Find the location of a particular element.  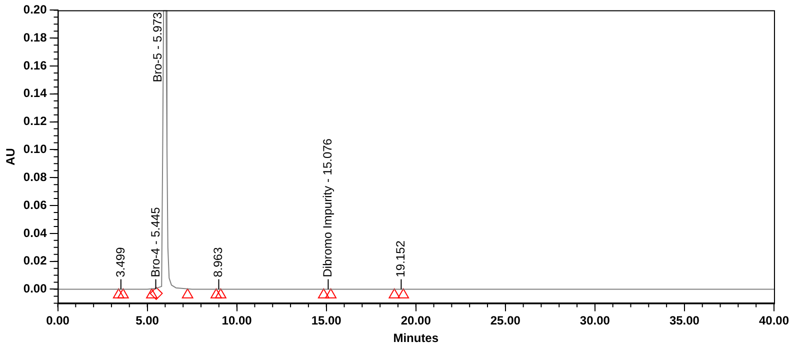

x-tick-label: 30.00 is located at coordinates (595, 321).